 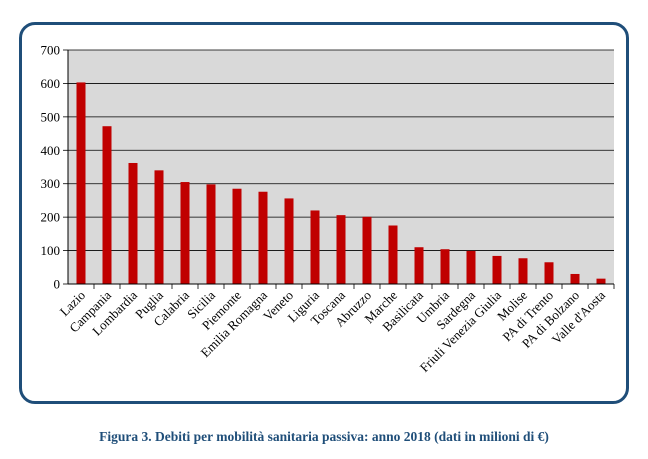 I want to click on y-tick-label: 300, so click(x=51, y=183).